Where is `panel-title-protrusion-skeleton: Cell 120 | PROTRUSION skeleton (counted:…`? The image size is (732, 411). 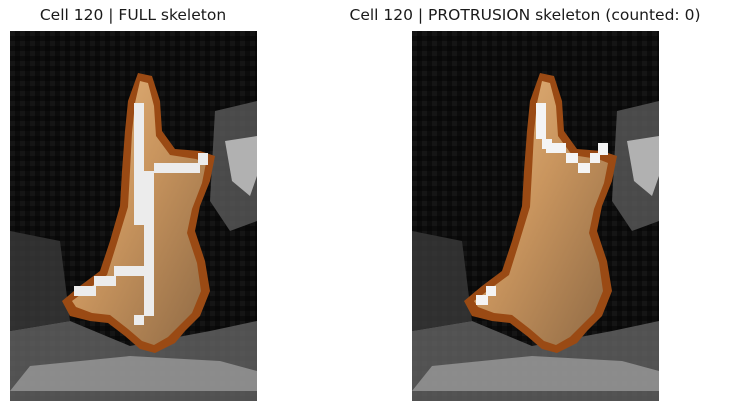 panel-title-protrusion-skeleton: Cell 120 | PROTRUSION skeleton (counted:… is located at coordinates (525, 15).